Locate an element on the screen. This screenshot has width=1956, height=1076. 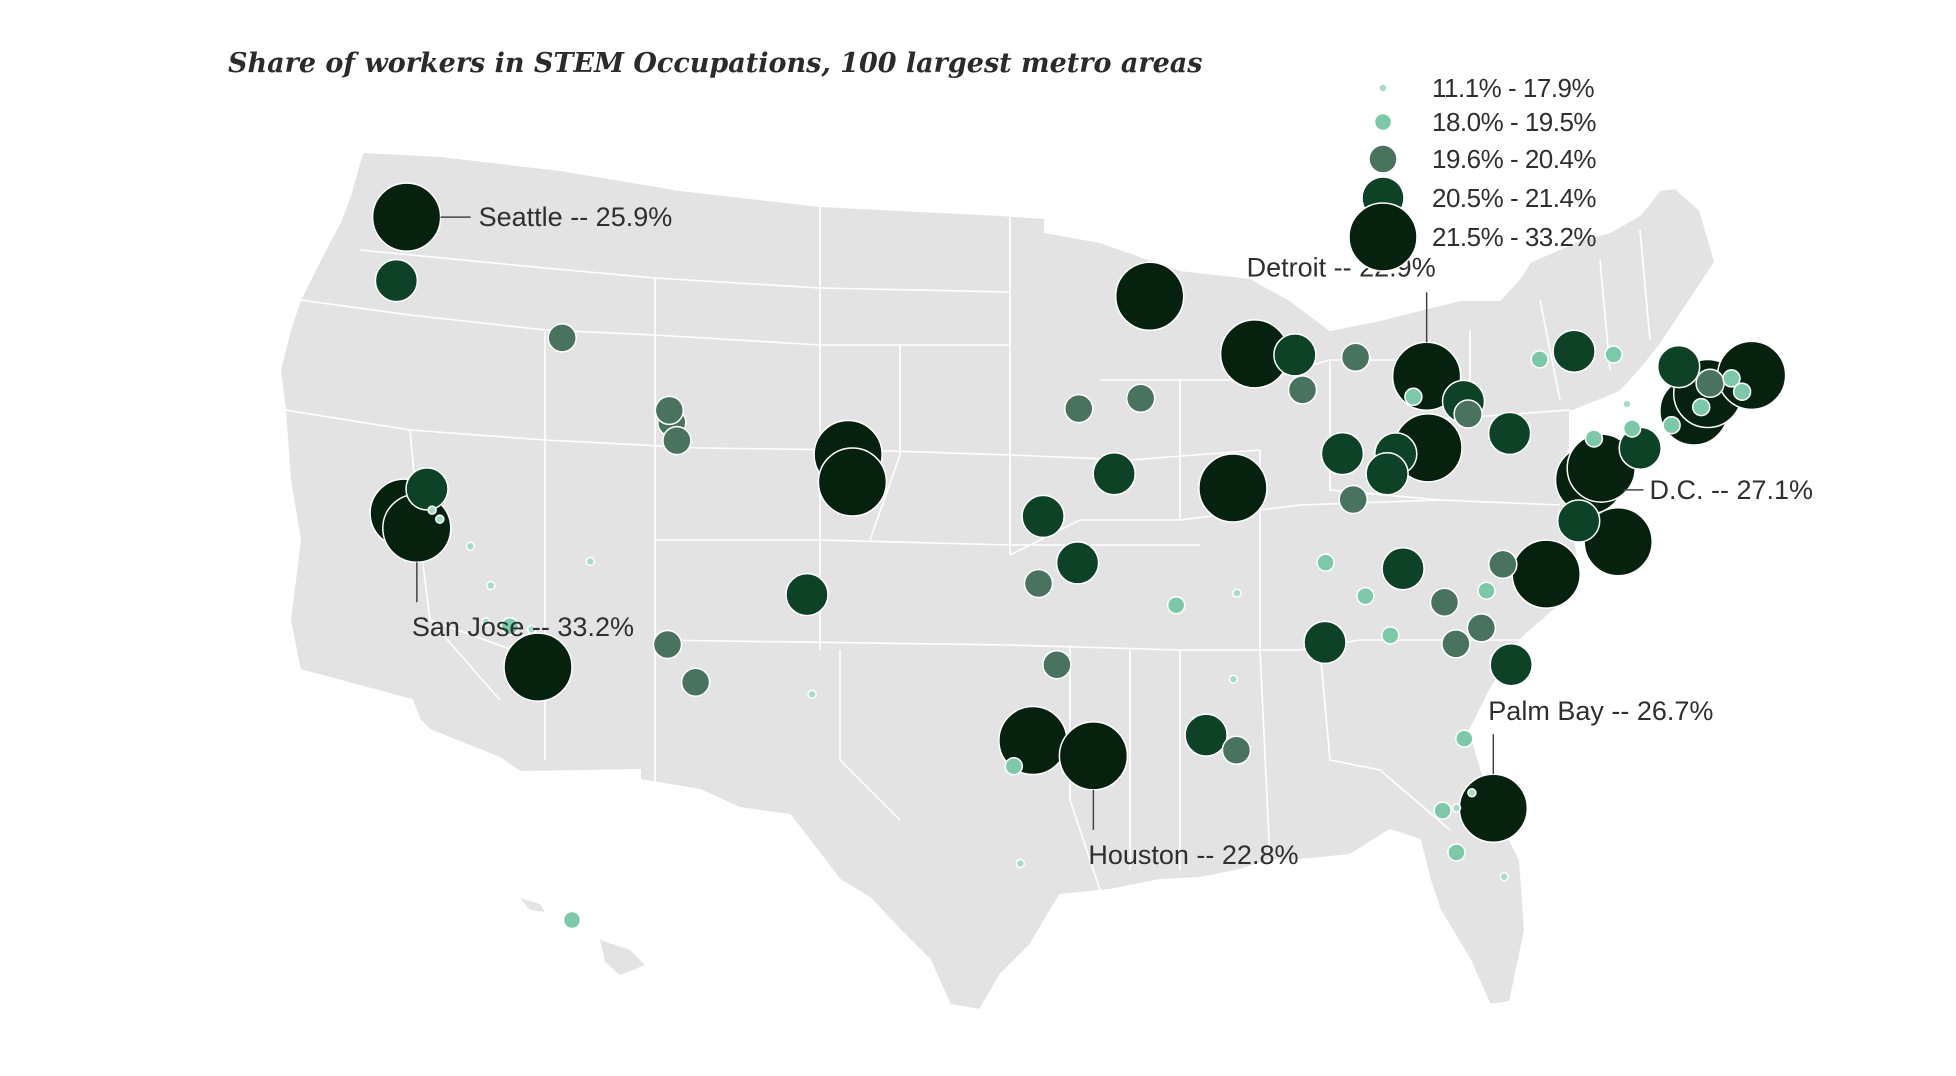
legend-label-0: 11.1% - 17.9% is located at coordinates (1513, 88).